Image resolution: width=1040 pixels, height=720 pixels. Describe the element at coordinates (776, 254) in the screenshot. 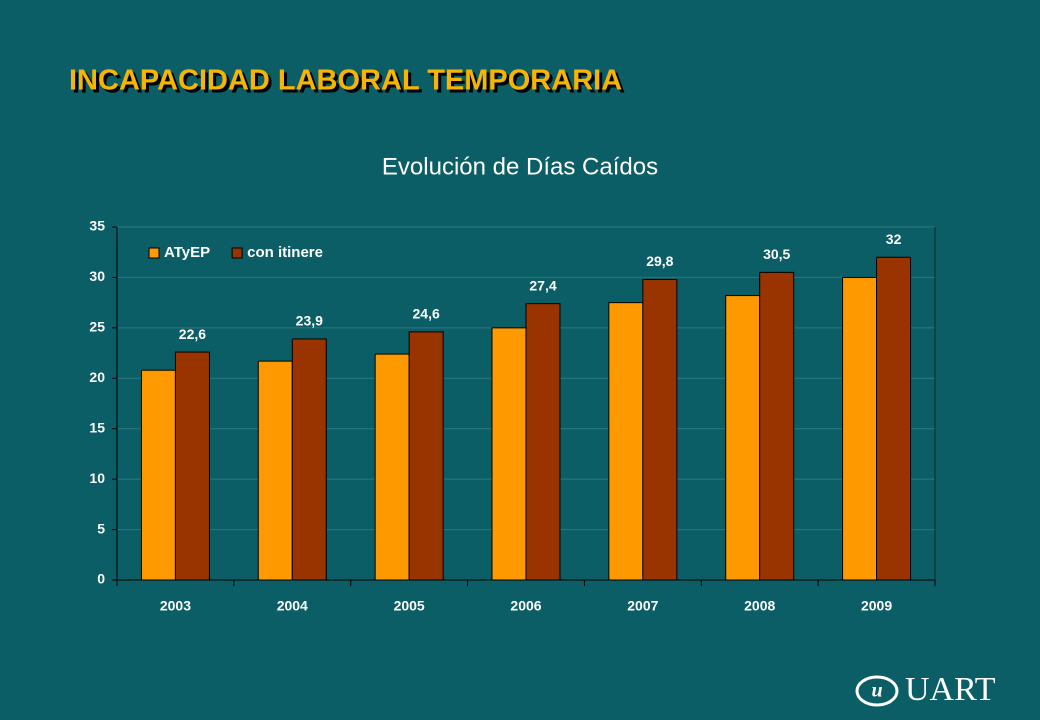

I see `data-label: 30,5` at that location.